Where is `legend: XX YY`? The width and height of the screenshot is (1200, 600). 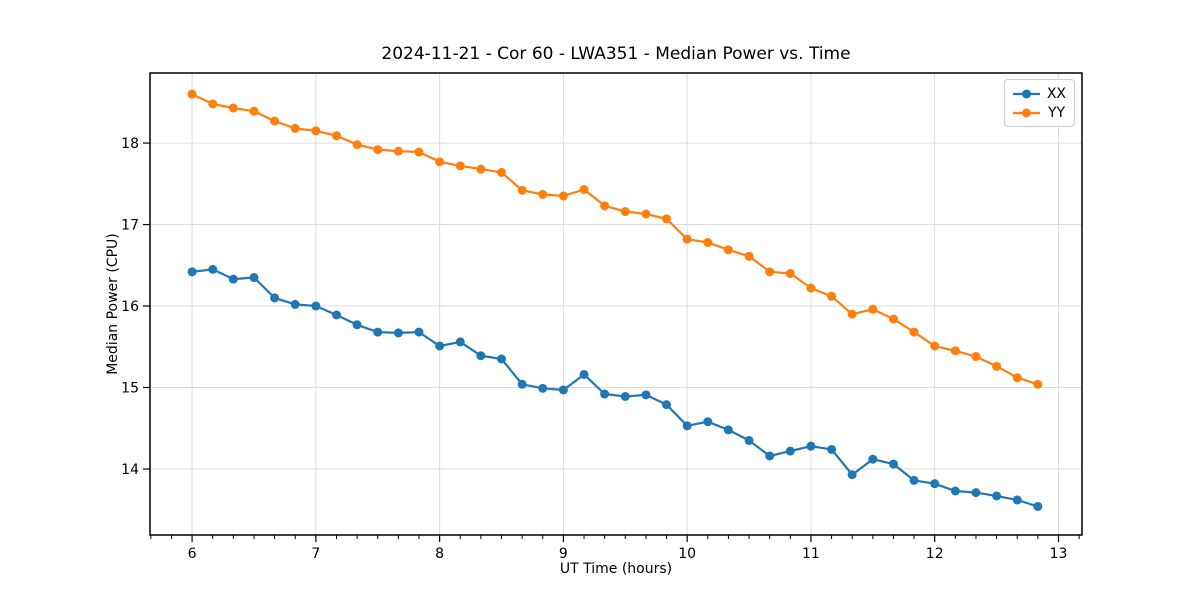
legend: XX YY is located at coordinates (1039, 103).